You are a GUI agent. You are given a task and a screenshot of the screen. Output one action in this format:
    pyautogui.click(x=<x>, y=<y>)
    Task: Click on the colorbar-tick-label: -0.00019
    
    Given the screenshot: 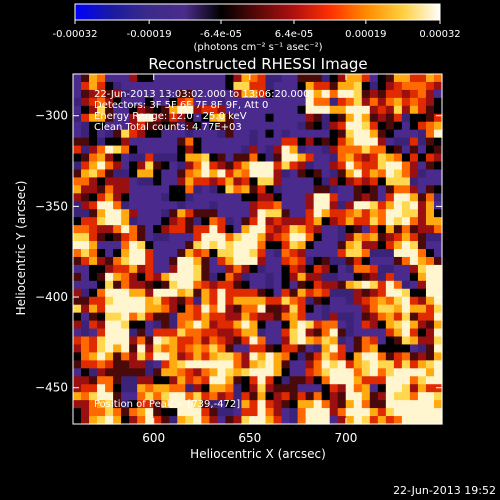 What is the action you would take?
    pyautogui.click(x=149, y=34)
    